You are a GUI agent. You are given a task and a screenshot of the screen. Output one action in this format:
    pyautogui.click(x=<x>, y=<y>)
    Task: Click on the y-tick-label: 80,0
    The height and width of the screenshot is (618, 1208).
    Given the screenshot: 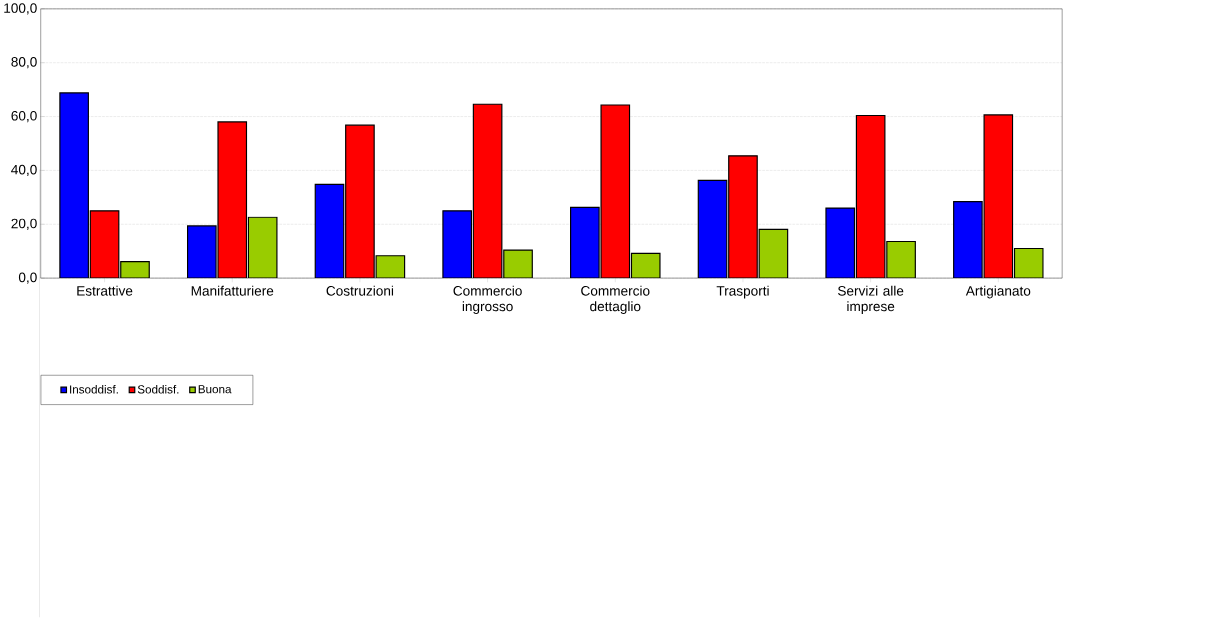 What is the action you would take?
    pyautogui.click(x=24, y=63)
    